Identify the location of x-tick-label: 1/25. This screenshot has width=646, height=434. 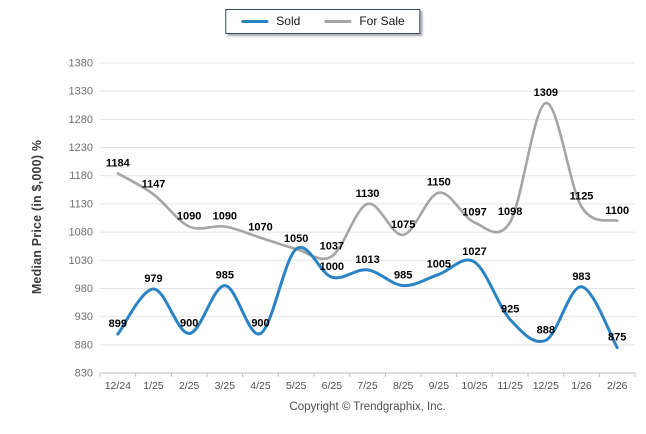
(153, 386).